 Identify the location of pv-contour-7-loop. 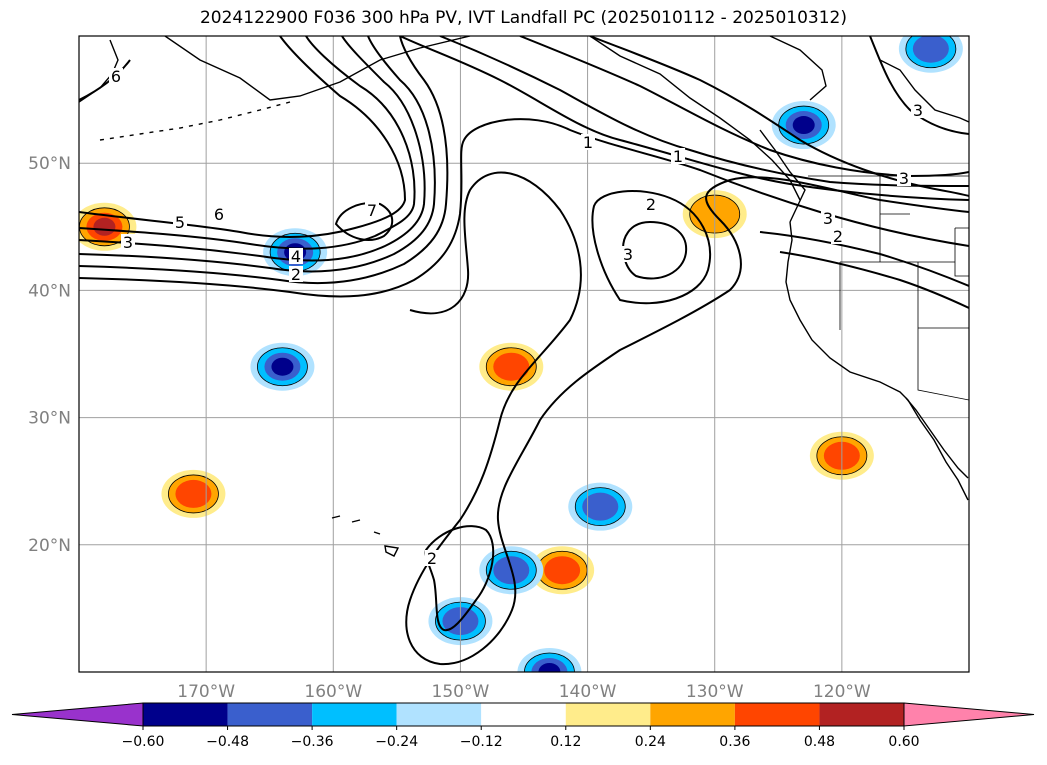
(364, 221).